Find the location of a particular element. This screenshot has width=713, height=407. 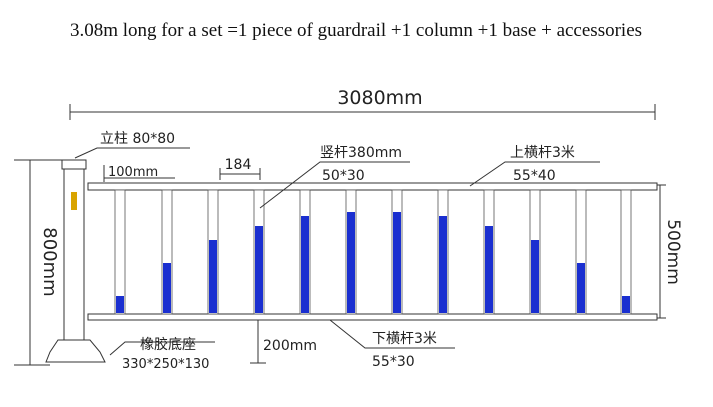

column-label: 立柱 80*80 is located at coordinates (137, 139).